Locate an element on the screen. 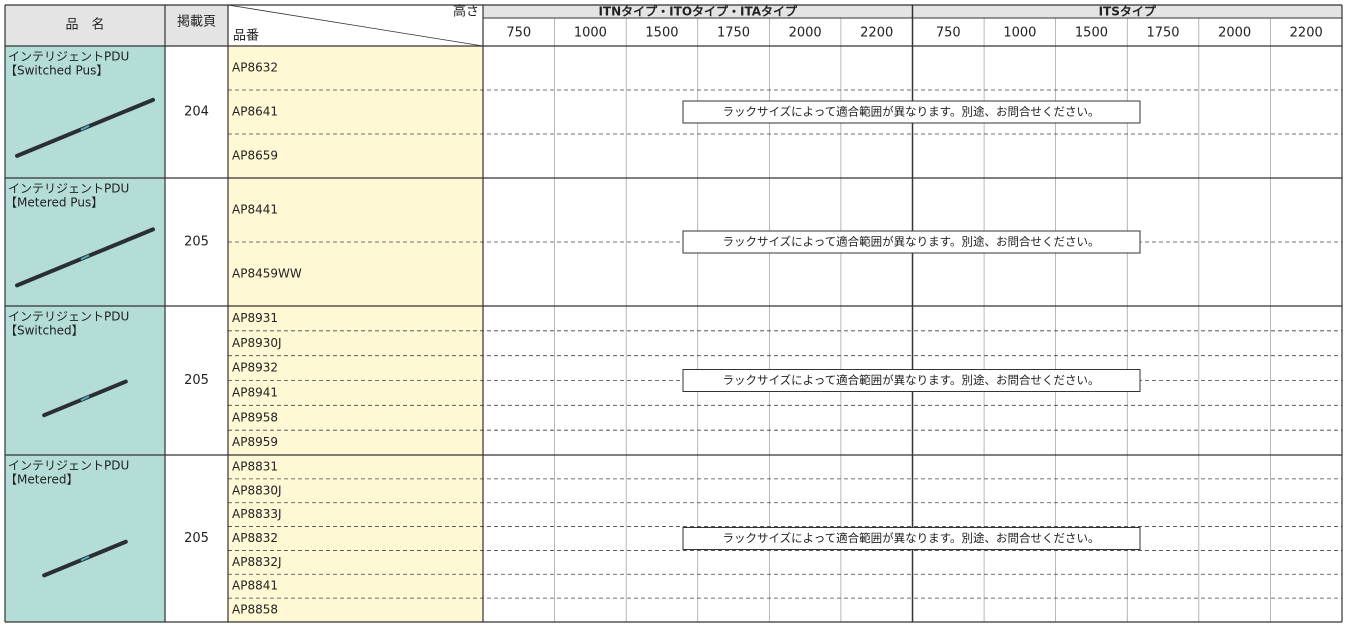  part-number: AP8830J is located at coordinates (257, 490).